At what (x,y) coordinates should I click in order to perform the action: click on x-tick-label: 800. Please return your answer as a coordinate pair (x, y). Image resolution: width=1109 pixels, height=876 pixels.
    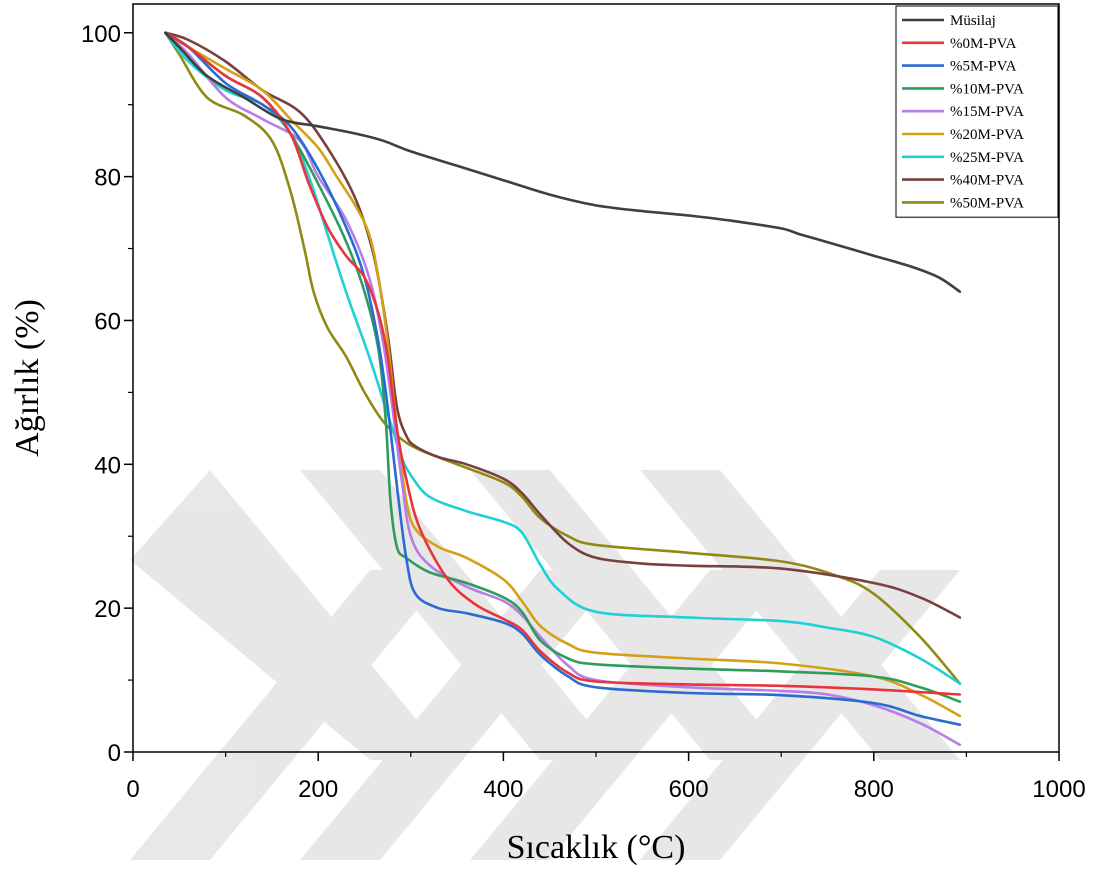
    Looking at the image, I should click on (874, 789).